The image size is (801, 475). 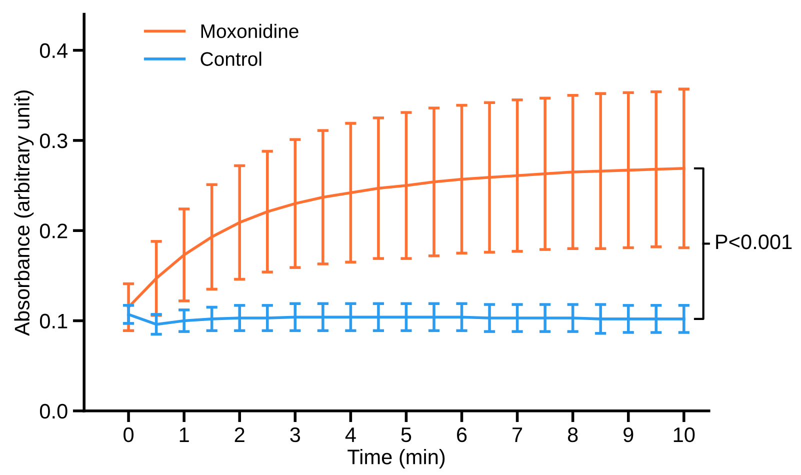 What do you see at coordinates (54, 231) in the screenshot?
I see `y-tick-label: 0.2` at bounding box center [54, 231].